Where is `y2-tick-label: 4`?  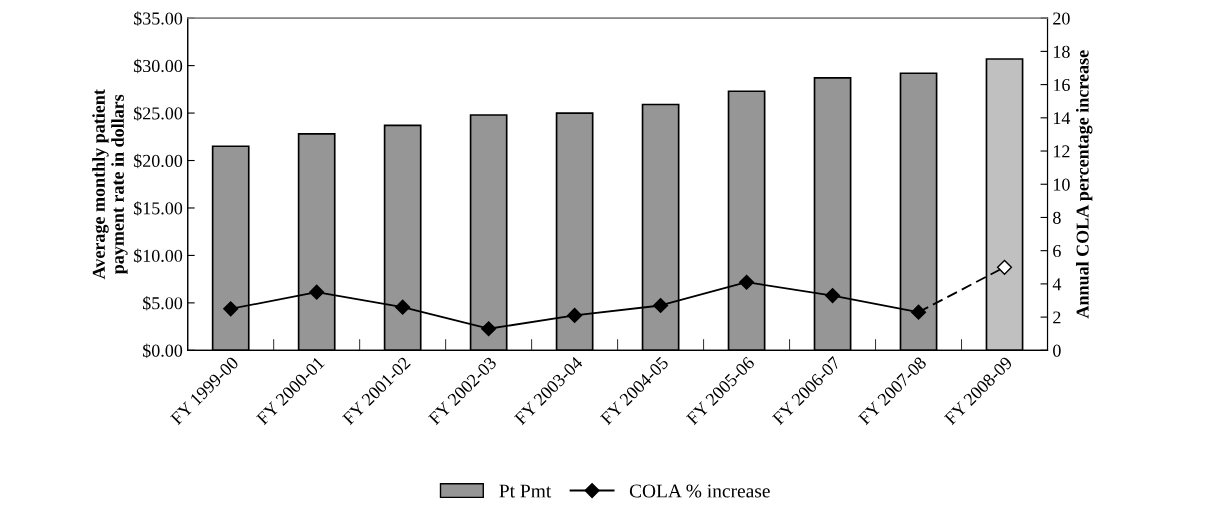 y2-tick-label: 4 is located at coordinates (1057, 284).